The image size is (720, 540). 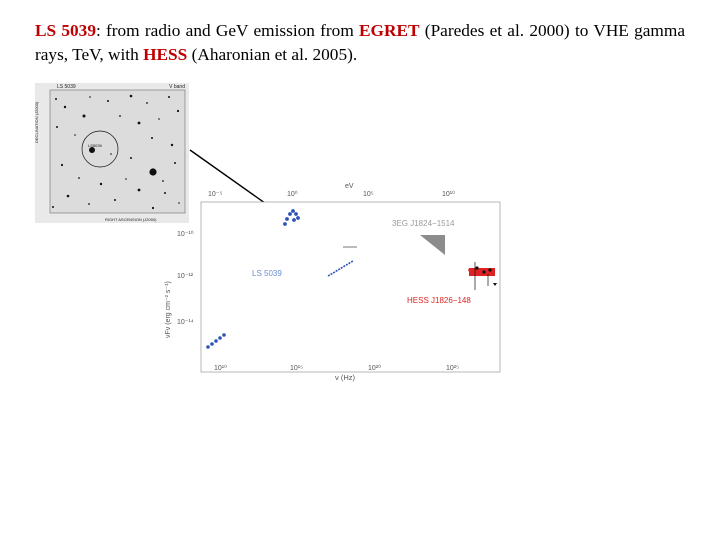 What do you see at coordinates (220, 368) in the screenshot?
I see `bottom-tick-1: 10¹⁰` at bounding box center [220, 368].